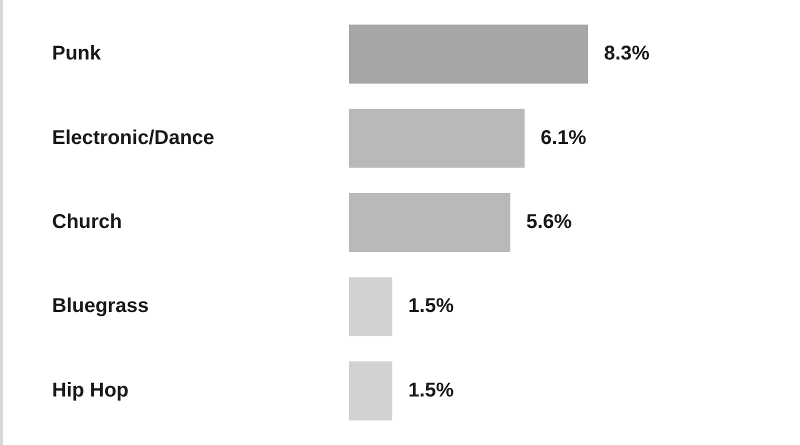 The height and width of the screenshot is (445, 800). What do you see at coordinates (627, 53) in the screenshot?
I see `data-label: 8.3%` at bounding box center [627, 53].